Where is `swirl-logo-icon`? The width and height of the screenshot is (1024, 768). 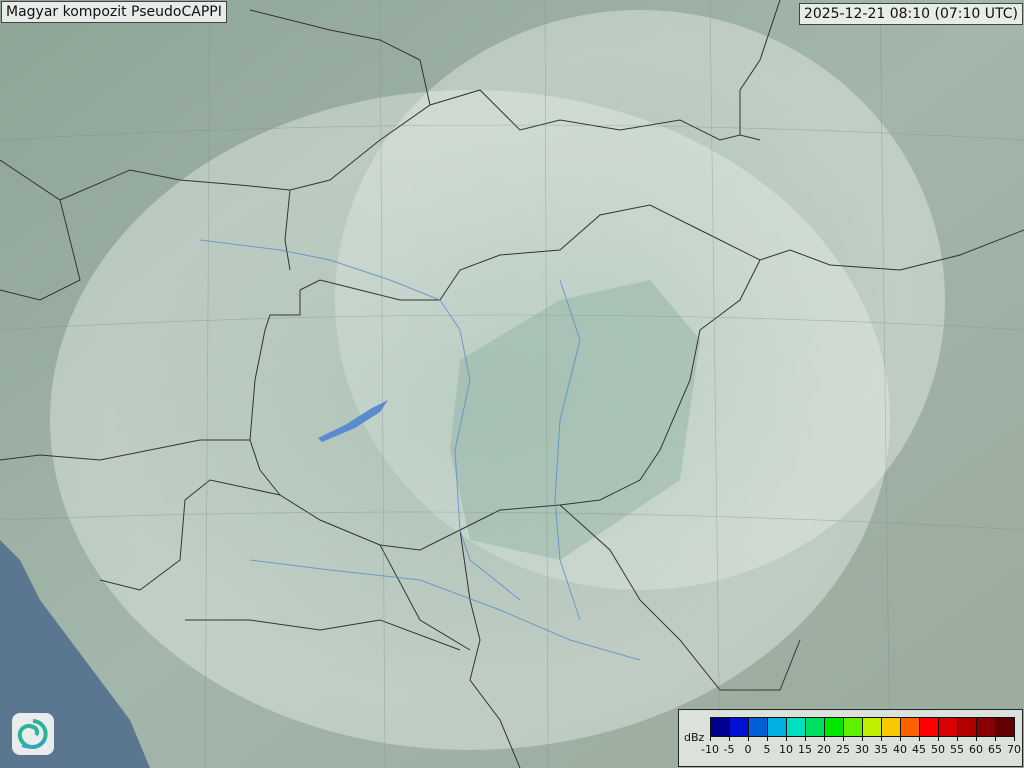
swirl-logo-icon is located at coordinates (32, 734).